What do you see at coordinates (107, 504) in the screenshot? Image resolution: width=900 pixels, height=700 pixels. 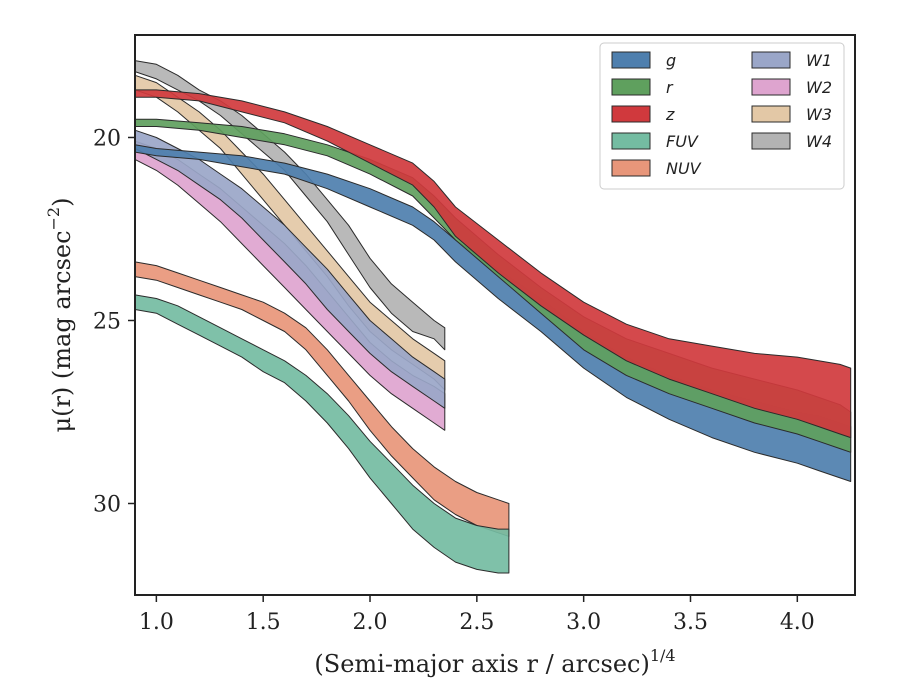 I see `y-tick-label: 30` at bounding box center [107, 504].